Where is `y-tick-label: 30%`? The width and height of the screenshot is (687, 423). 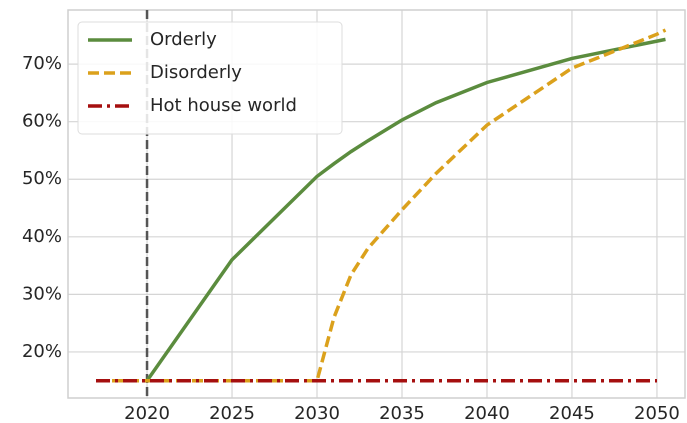 y-tick-label: 30% is located at coordinates (42, 293).